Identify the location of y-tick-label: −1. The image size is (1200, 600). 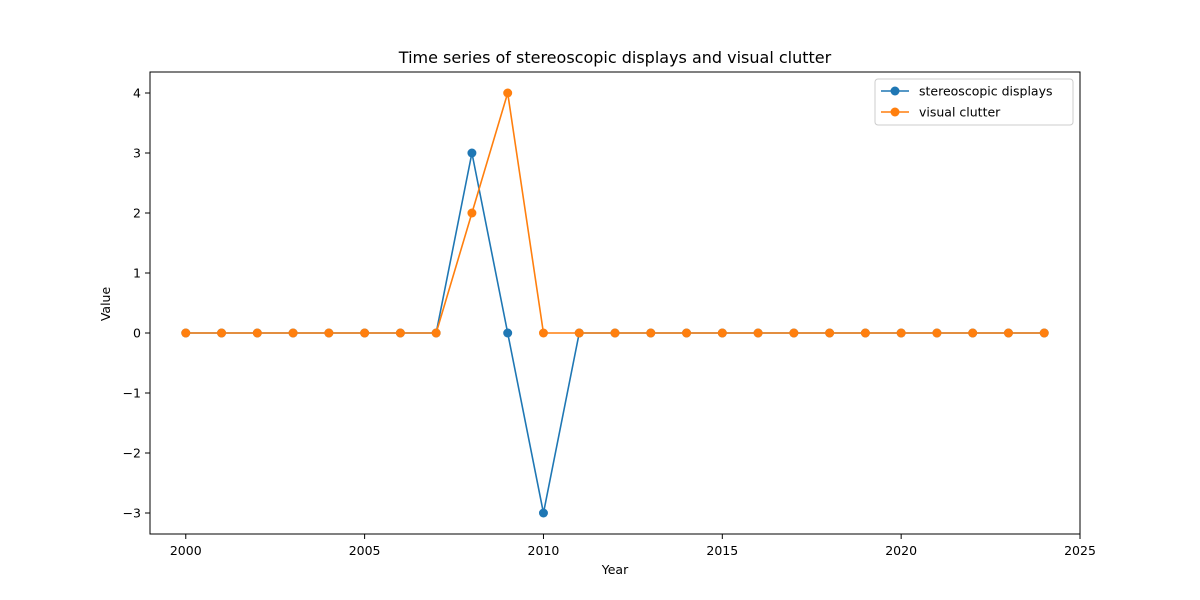
(132, 393).